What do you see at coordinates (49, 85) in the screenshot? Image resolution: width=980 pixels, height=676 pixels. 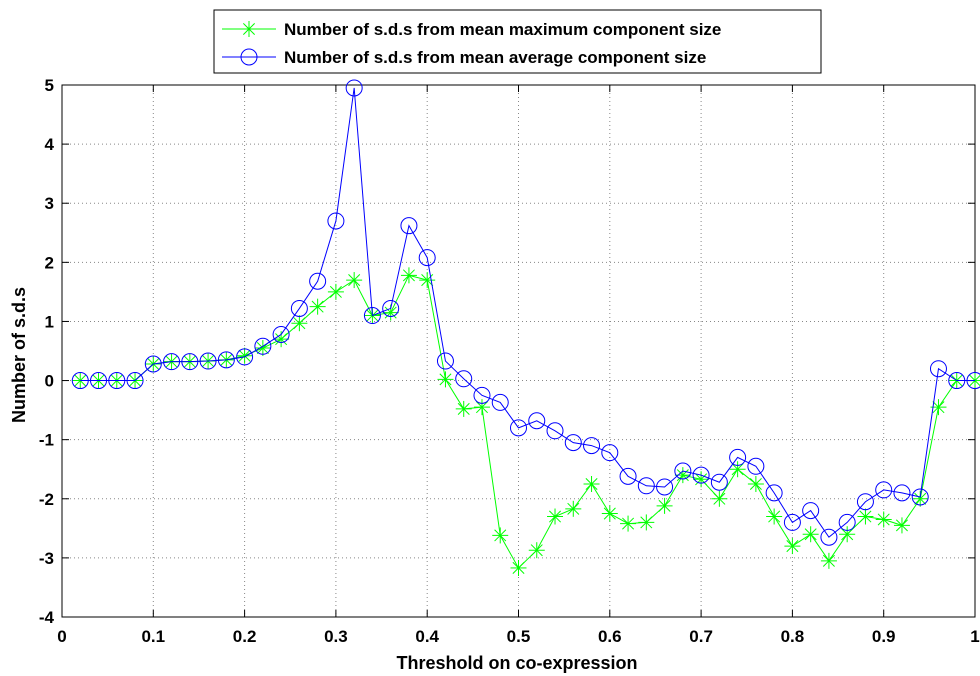 I see `y-tick-label: 5` at bounding box center [49, 85].